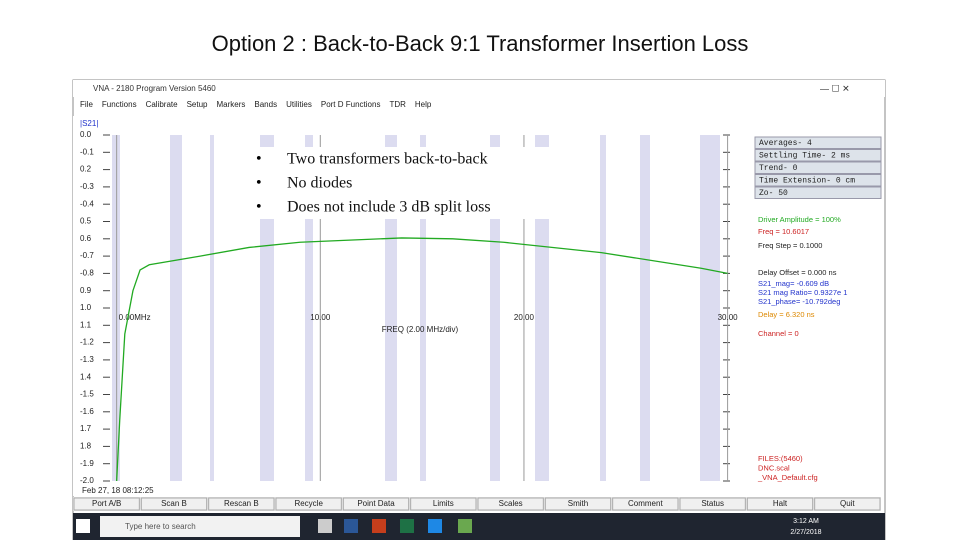 Image resolution: width=960 pixels, height=545 pixels. Describe the element at coordinates (87, 273) in the screenshot. I see `y-tick-label: -0.8` at that location.